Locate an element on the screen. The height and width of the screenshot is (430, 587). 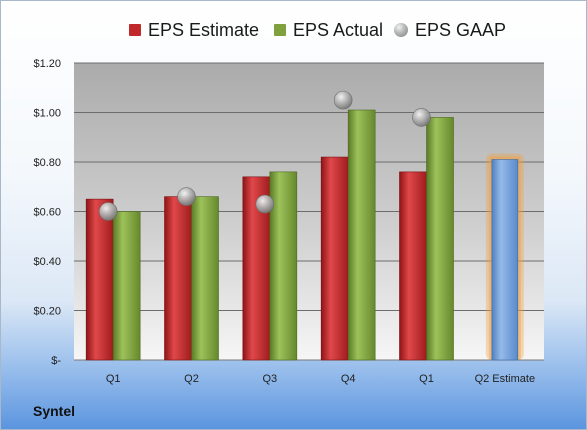
x-axis-labels: Q1 Q2 Q3 Q4 Q1 Q2 Estimate is located at coordinates (320, 379).